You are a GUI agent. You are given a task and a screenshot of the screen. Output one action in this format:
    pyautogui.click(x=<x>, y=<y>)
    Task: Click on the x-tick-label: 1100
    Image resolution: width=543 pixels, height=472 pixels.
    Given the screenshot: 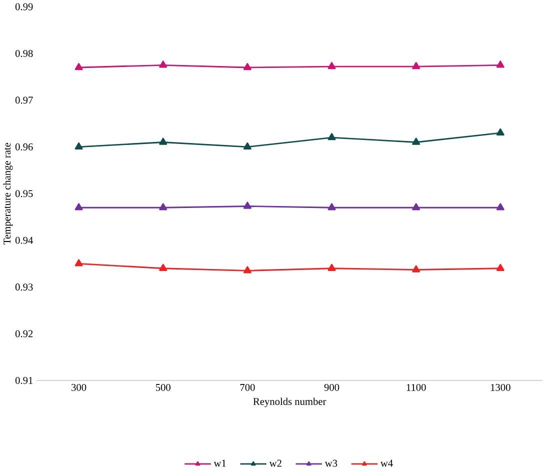 What is the action you would take?
    pyautogui.click(x=416, y=387)
    